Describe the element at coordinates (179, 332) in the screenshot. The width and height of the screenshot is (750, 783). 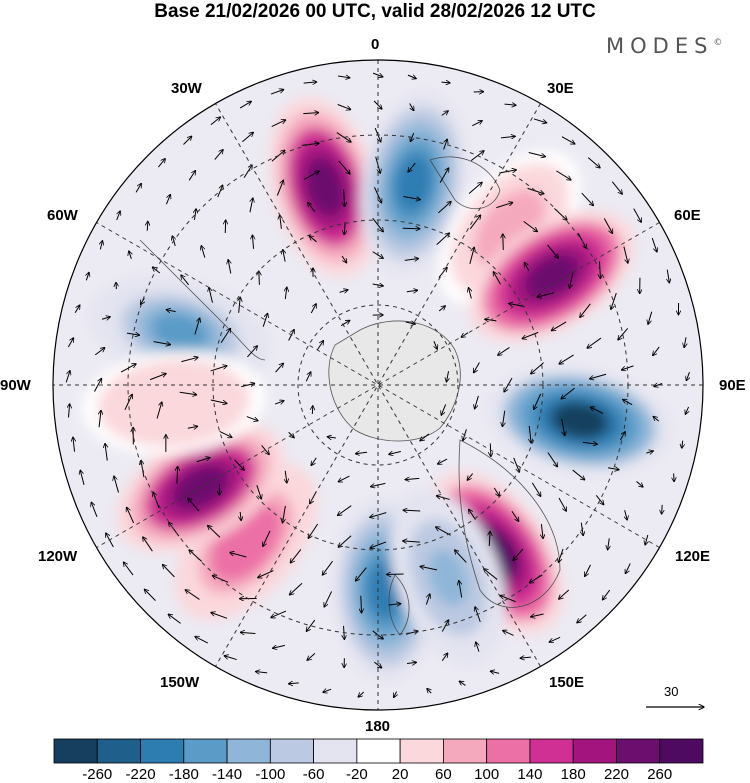
I see `anomaly-contour` at that location.